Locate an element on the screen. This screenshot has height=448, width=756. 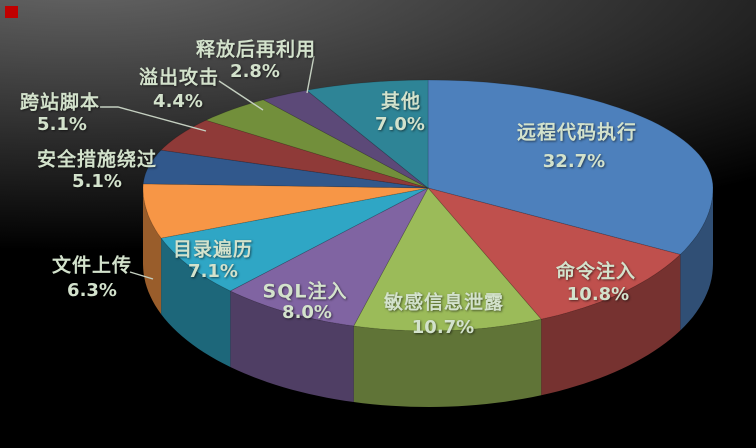
slice-label-name: 溢出攻击 is located at coordinates (179, 77).